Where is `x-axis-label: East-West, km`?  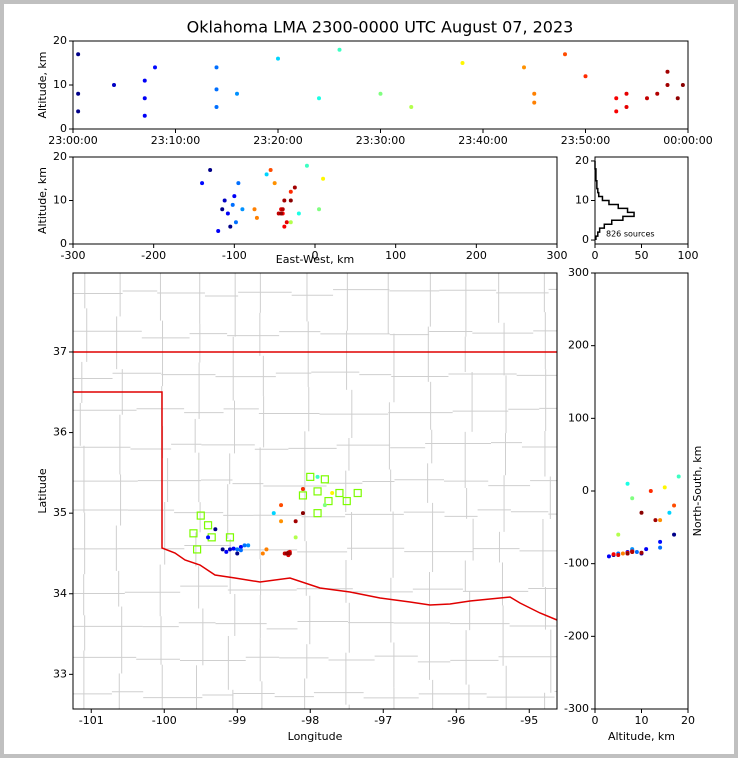 x-axis-label: East-West, km is located at coordinates (315, 259).